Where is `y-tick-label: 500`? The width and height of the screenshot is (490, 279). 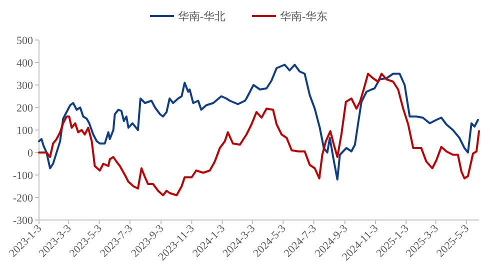
y-tick-label: 500 is located at coordinates (25, 41).